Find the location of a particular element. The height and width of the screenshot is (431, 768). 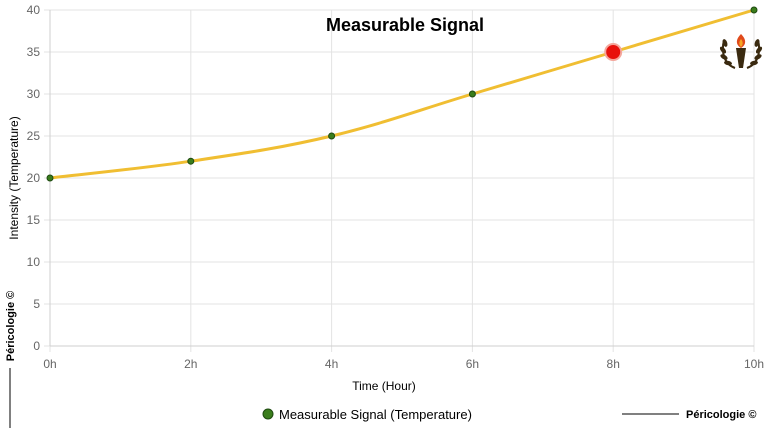

y-tick-label: 10 is located at coordinates (34, 262).